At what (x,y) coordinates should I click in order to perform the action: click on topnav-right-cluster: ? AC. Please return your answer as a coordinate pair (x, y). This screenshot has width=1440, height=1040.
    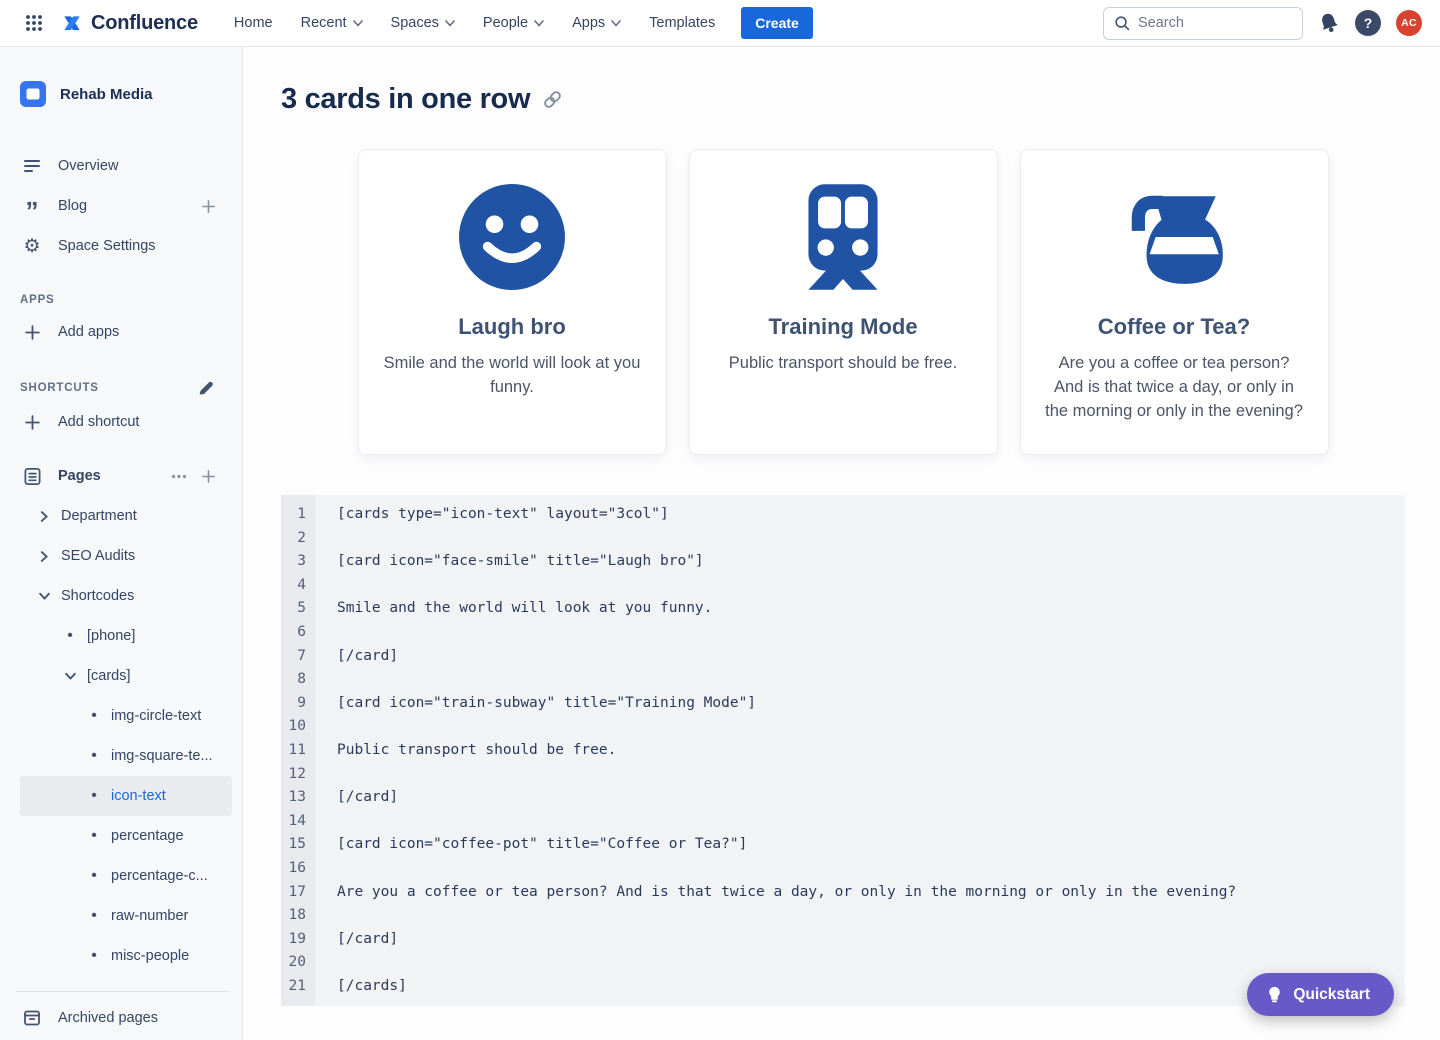
    Looking at the image, I should click on (1262, 23).